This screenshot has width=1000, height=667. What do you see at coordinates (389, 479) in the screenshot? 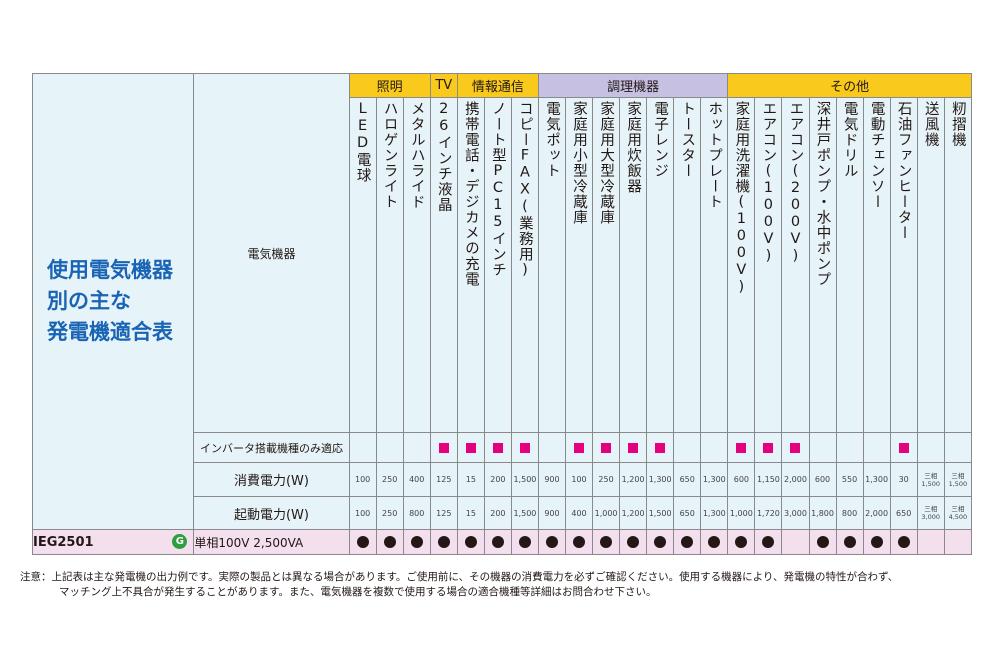
I see `power-row-value-cell: 250` at bounding box center [389, 479].